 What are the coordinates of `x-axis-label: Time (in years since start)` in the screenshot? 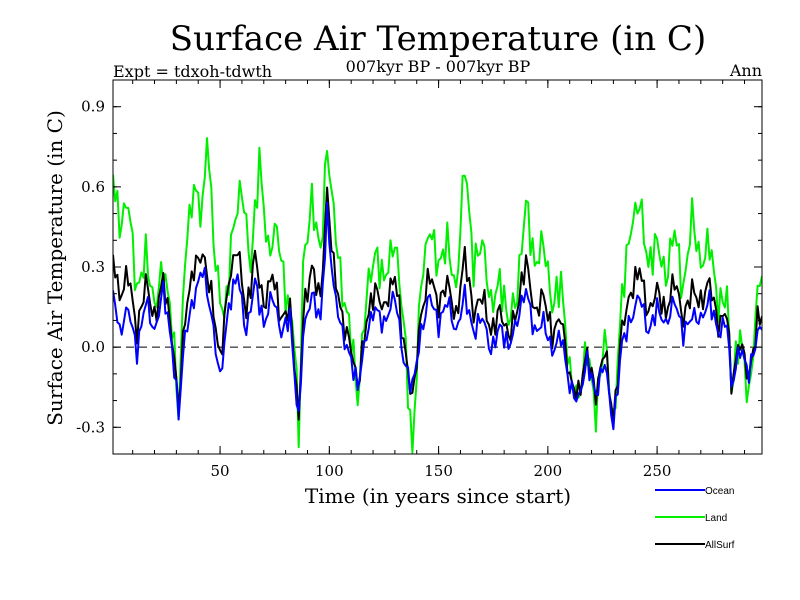 It's located at (438, 496).